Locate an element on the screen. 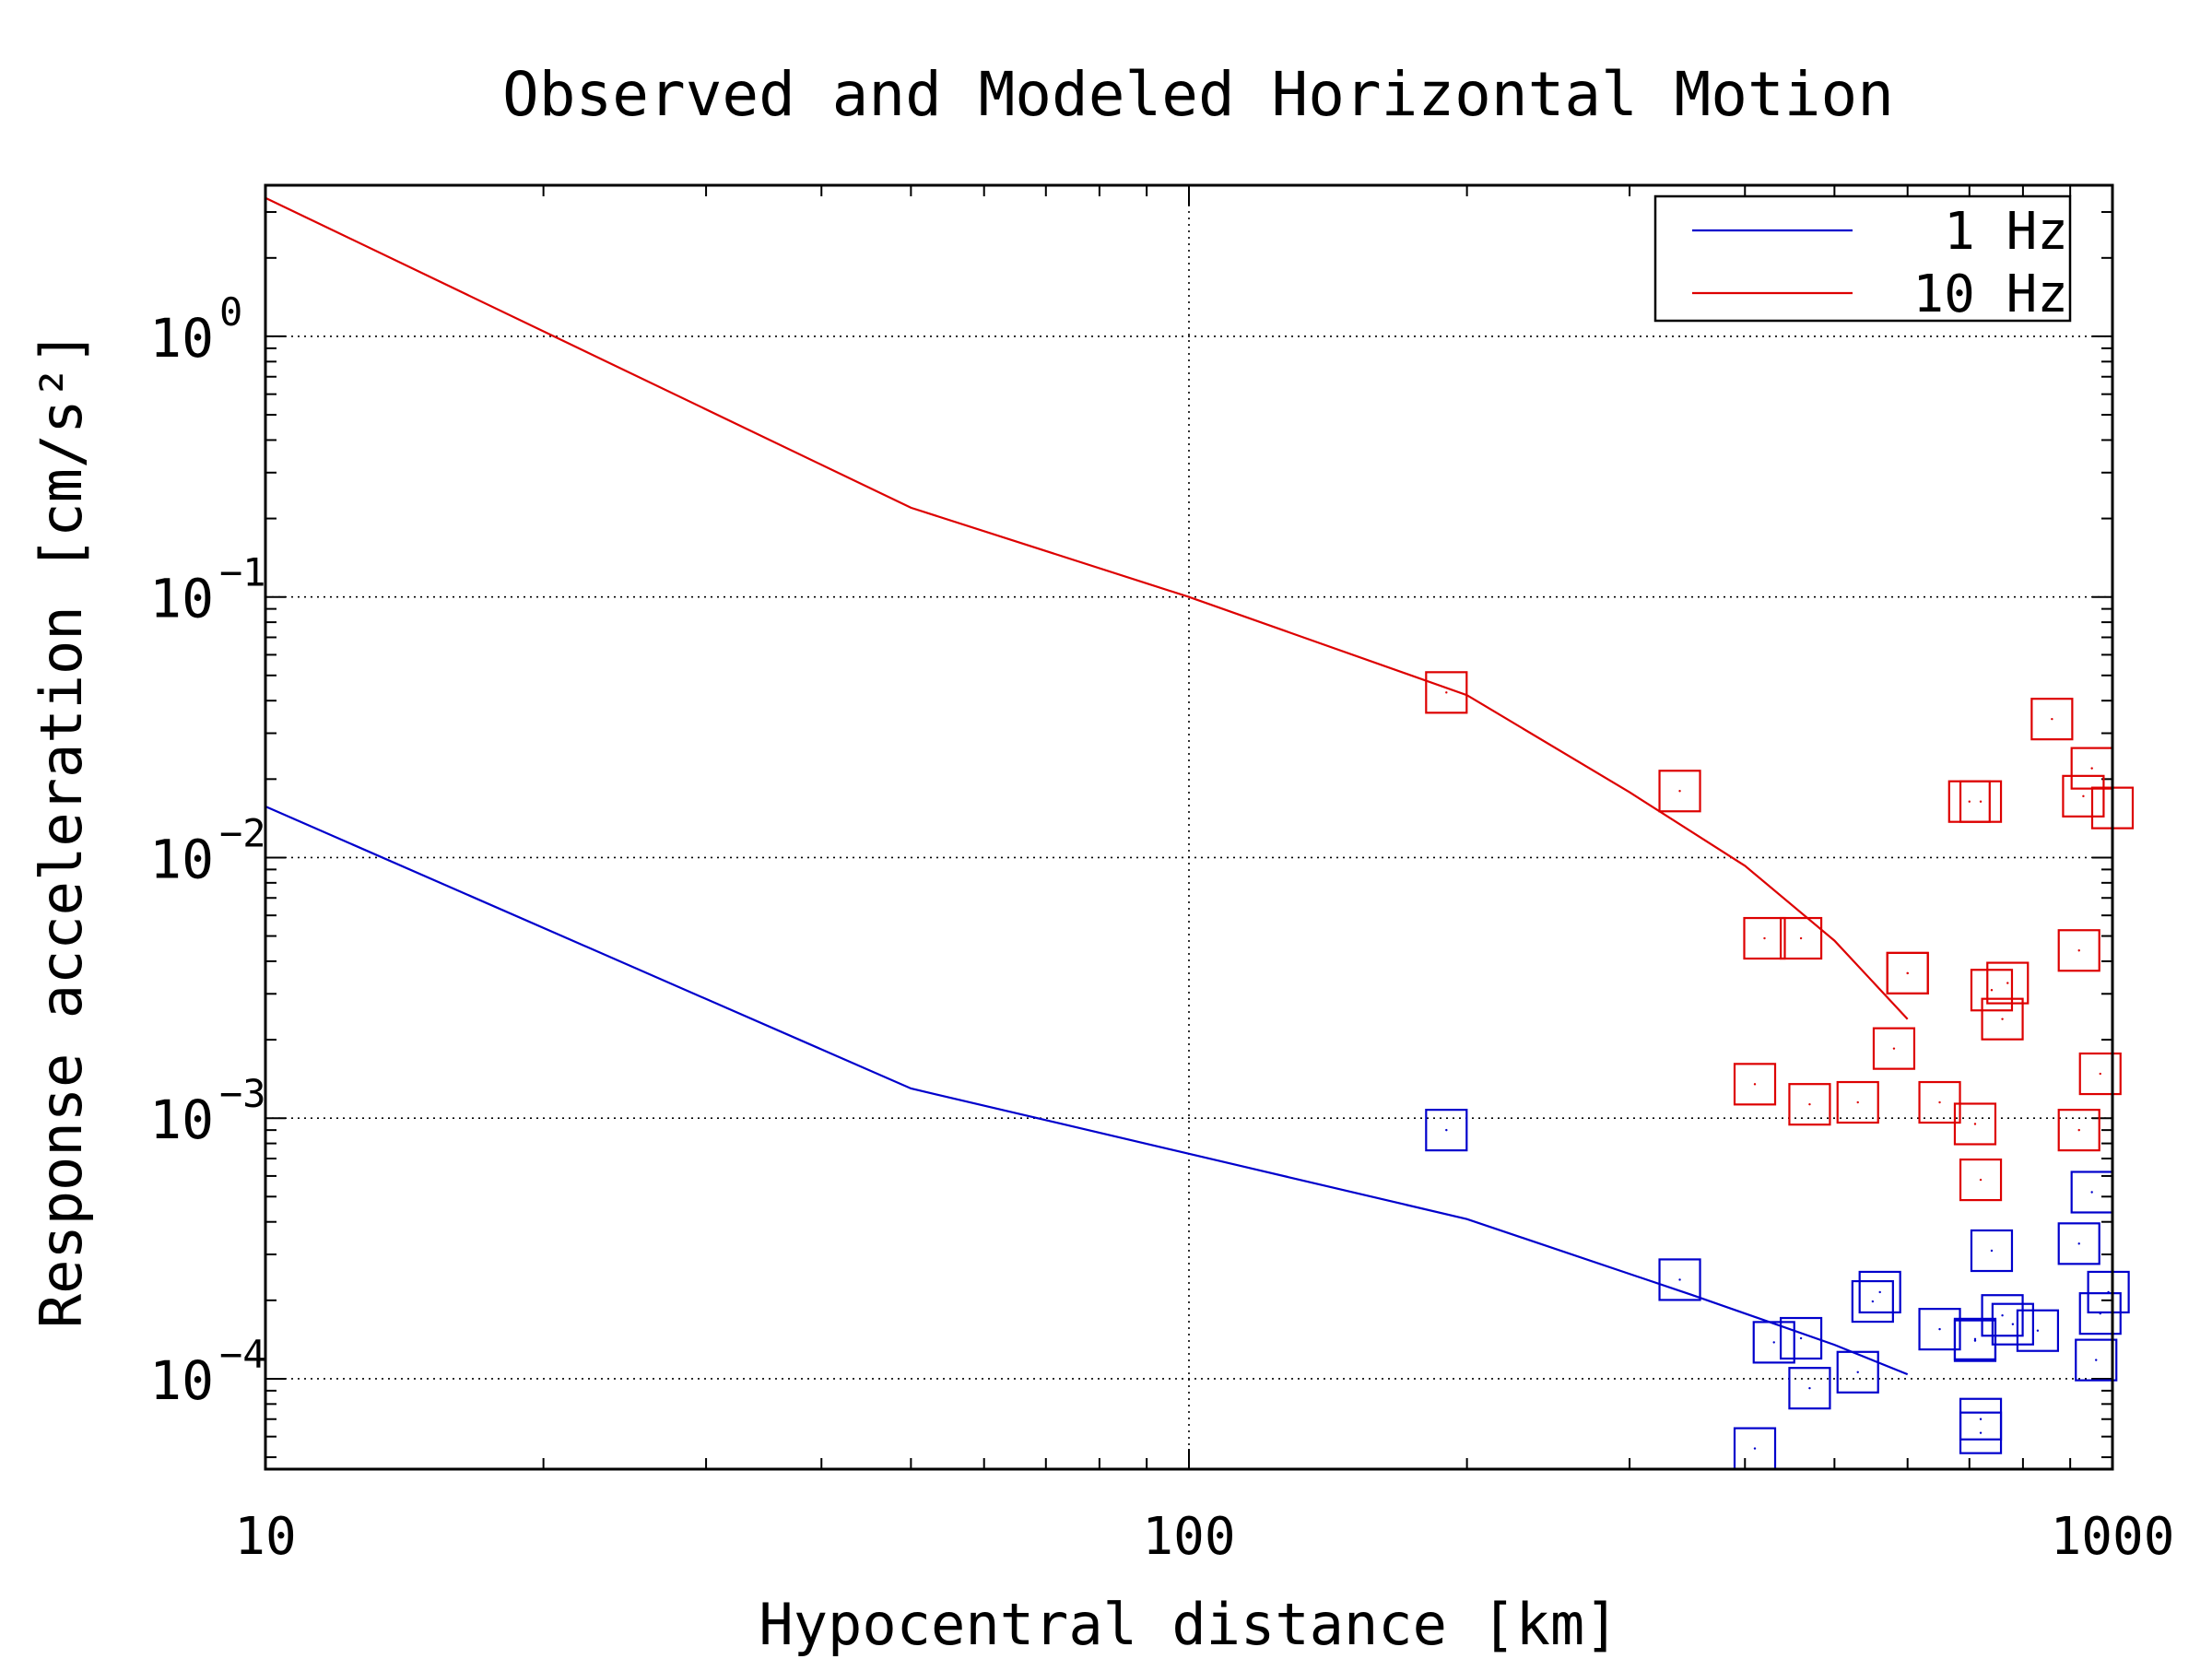  chart-title: Observed and Modeled Horizontal Motion is located at coordinates (1198, 94).